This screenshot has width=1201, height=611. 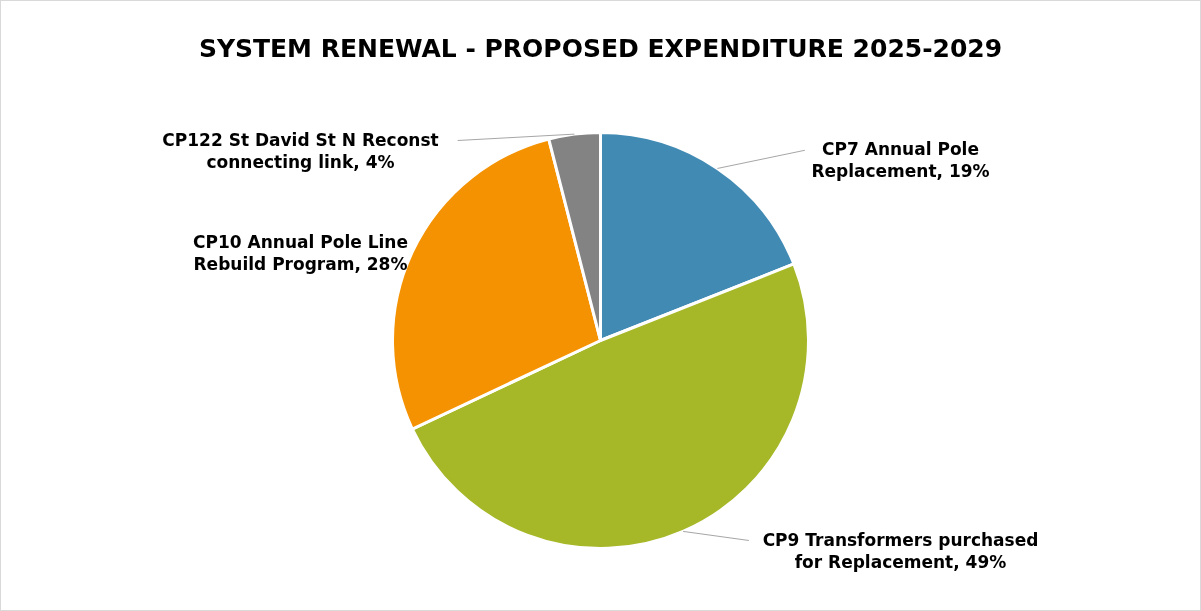 I want to click on chart-title: SYSTEM RENEWAL - PROPOSED EXPENDITURE 2025-2029, so click(x=600, y=48).